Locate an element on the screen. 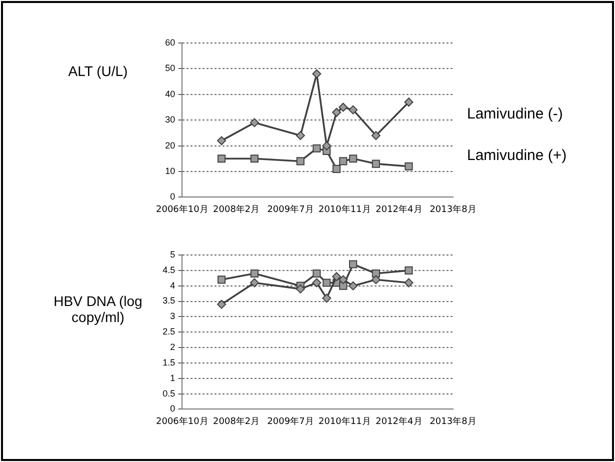  y-tick-label: 10 is located at coordinates (170, 171).